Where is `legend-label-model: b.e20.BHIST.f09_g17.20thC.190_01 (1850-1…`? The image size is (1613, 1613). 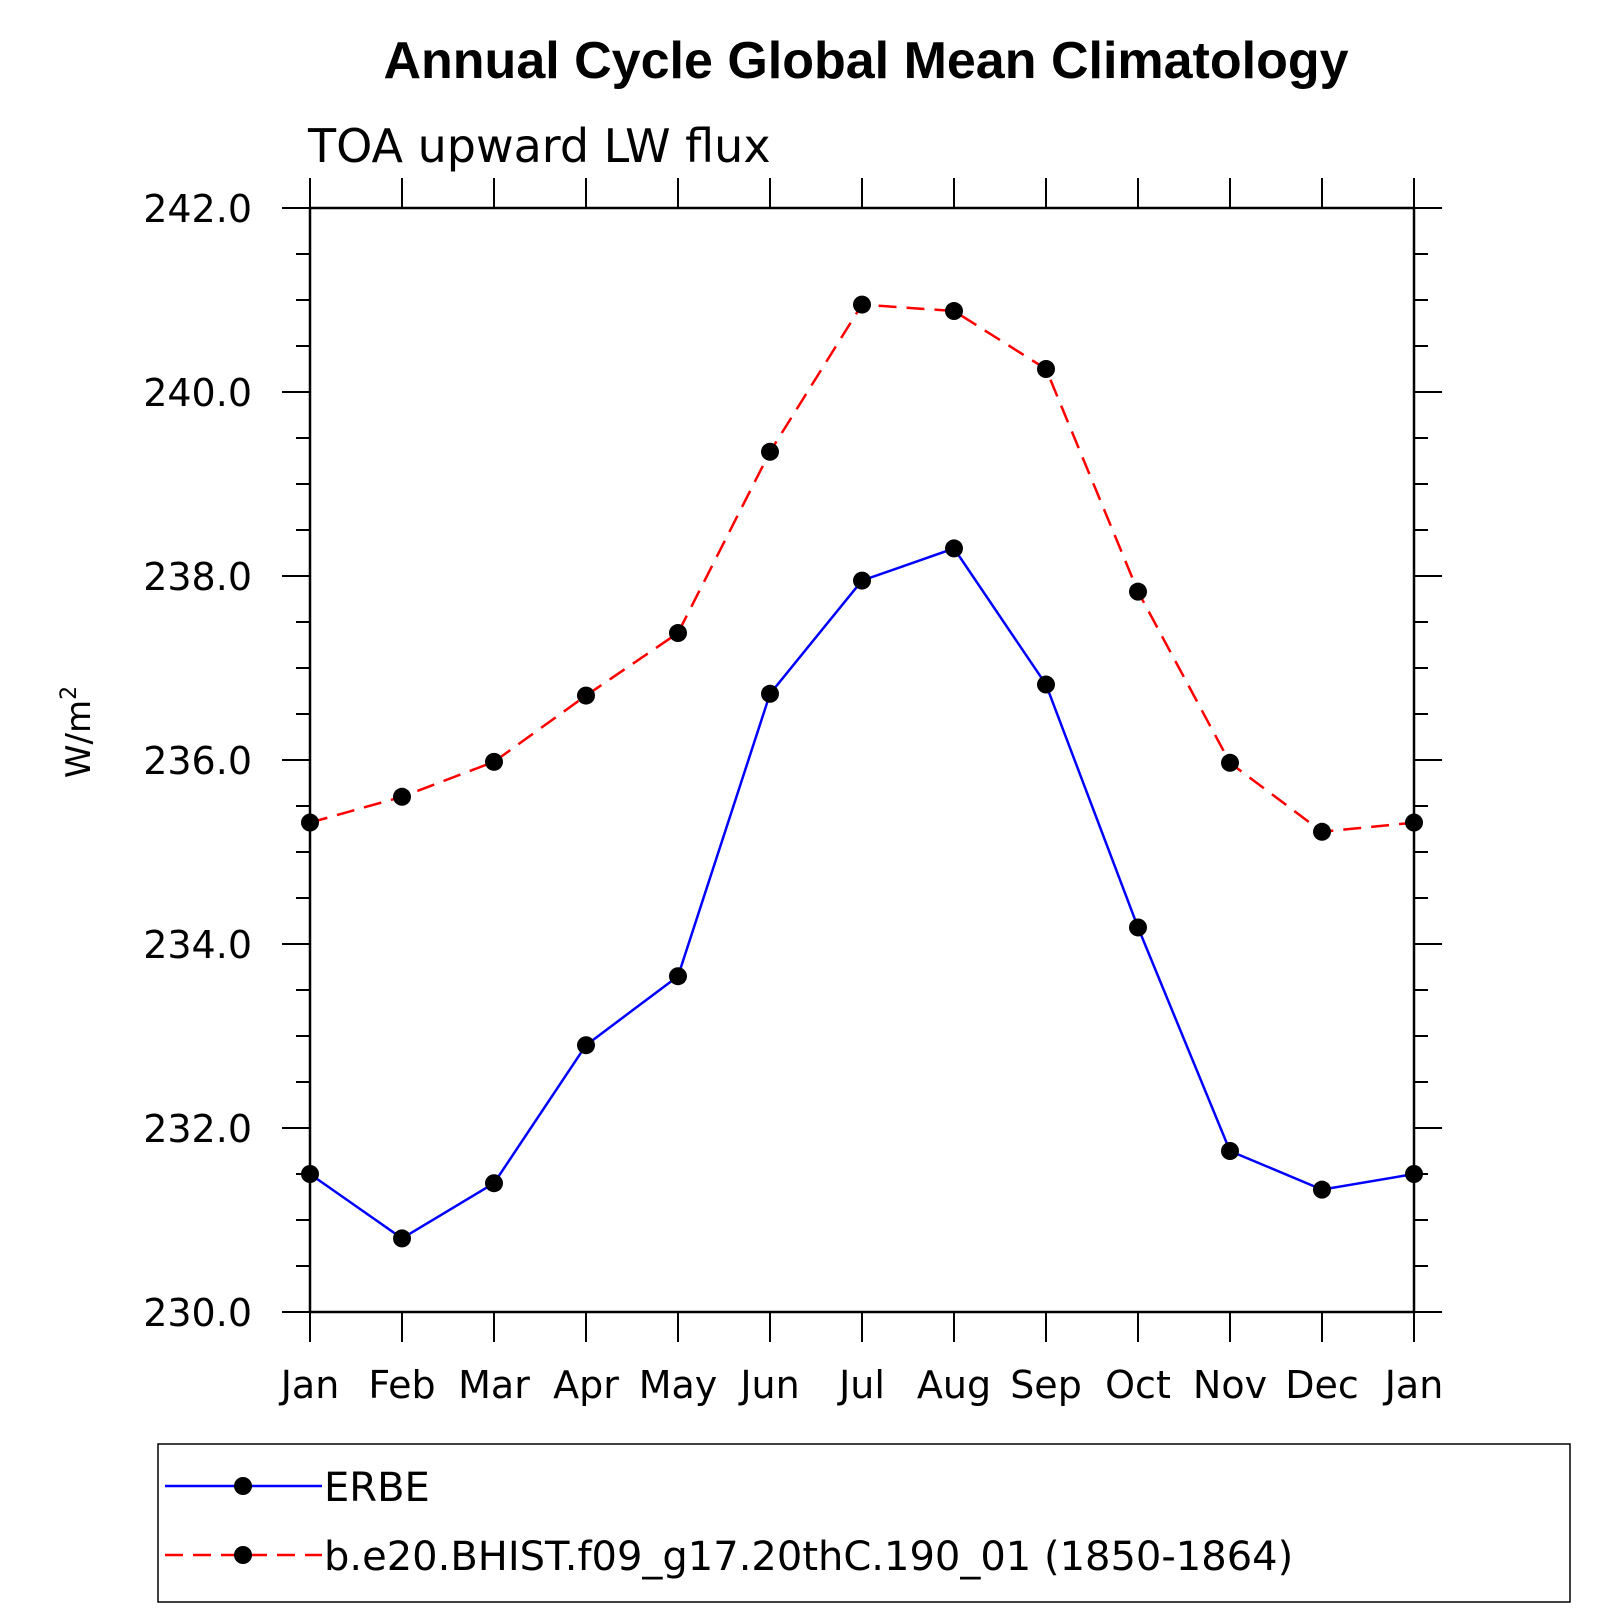
legend-label-model: b.e20.BHIST.f09_g17.20thC.190_01 (1850-1… is located at coordinates (808, 1557).